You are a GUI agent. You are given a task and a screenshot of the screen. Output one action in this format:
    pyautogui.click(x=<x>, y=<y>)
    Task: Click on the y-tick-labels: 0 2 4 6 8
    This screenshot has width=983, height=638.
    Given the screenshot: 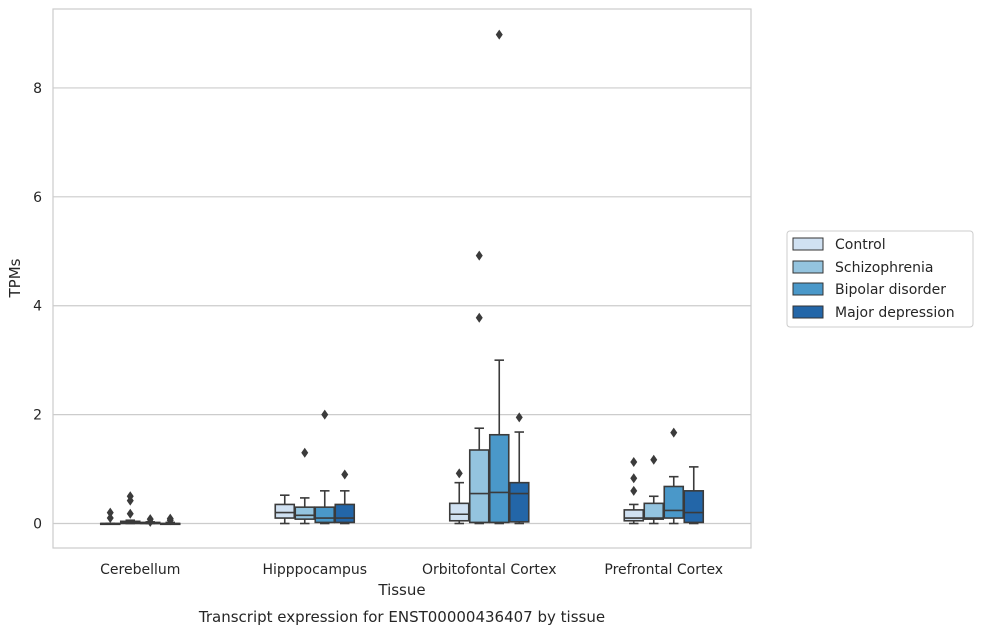 What is the action you would take?
    pyautogui.click(x=37, y=307)
    